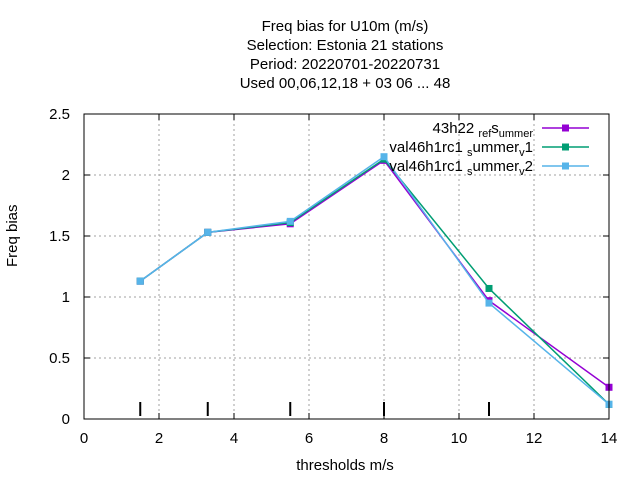 The image size is (640, 480). I want to click on threshold-markers, so click(314, 409).